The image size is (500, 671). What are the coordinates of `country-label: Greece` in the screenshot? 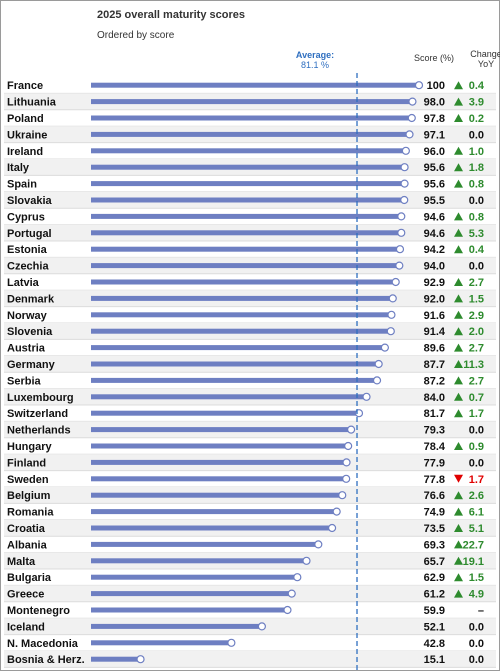 It's located at (25, 595).